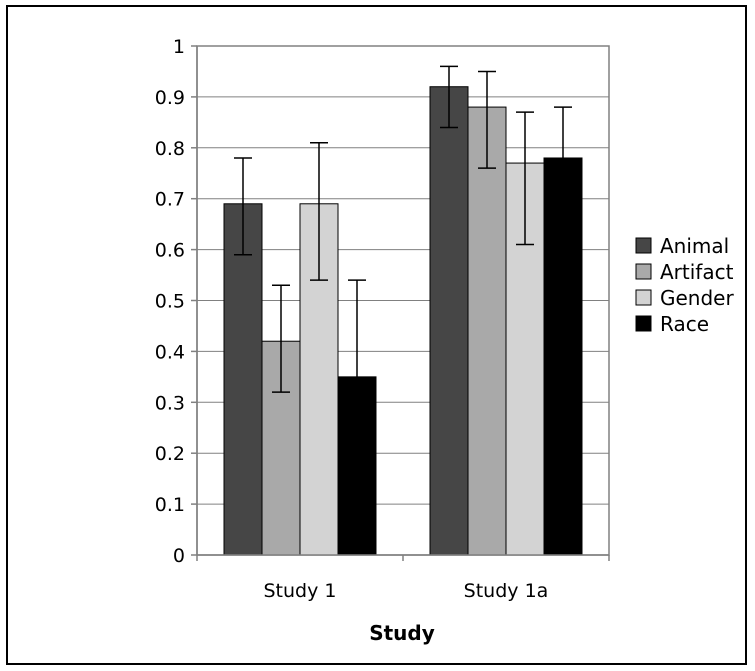  I want to click on legend-label-animal: Animal, so click(694, 246).